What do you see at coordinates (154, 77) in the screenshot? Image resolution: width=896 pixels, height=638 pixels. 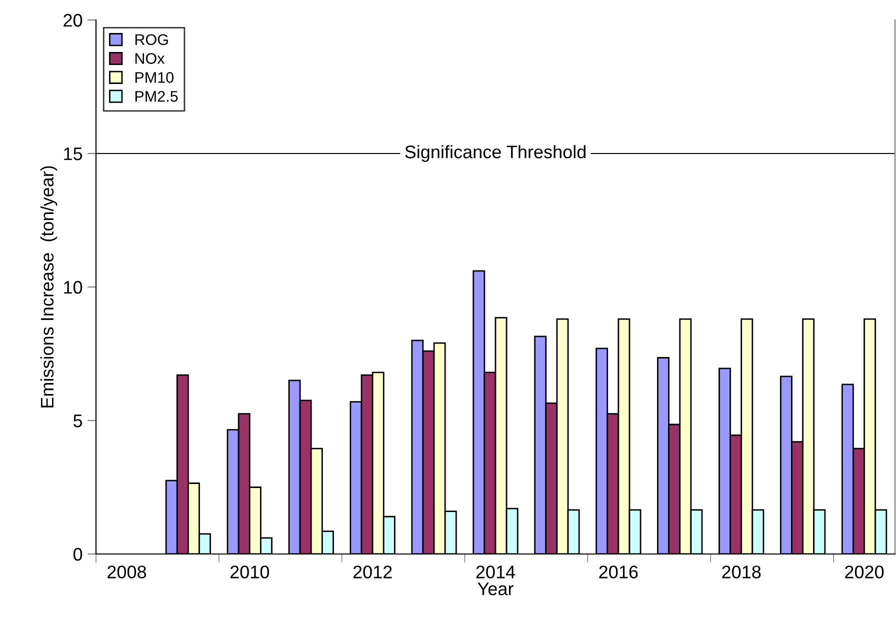 I see `legend-label: PM10` at bounding box center [154, 77].